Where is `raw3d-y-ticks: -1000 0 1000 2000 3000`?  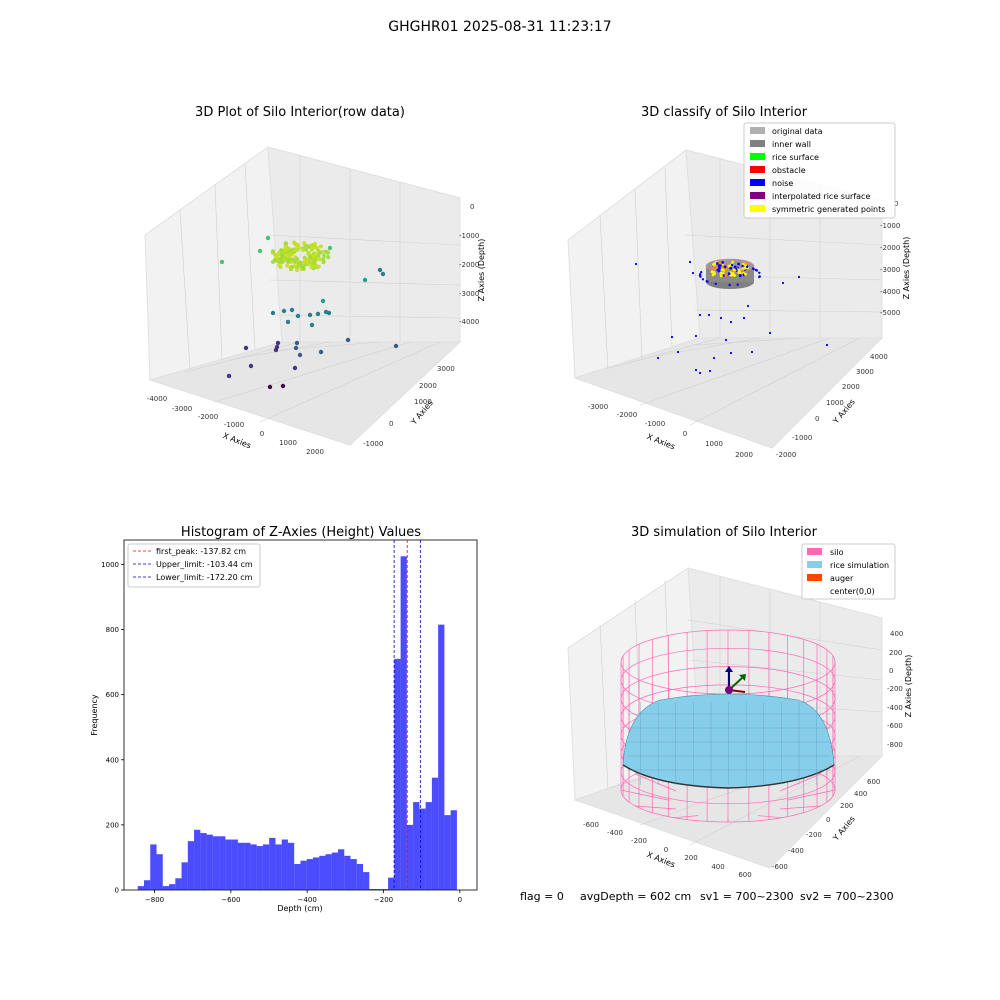 raw3d-y-ticks: -1000 0 1000 2000 3000 is located at coordinates (409, 406).